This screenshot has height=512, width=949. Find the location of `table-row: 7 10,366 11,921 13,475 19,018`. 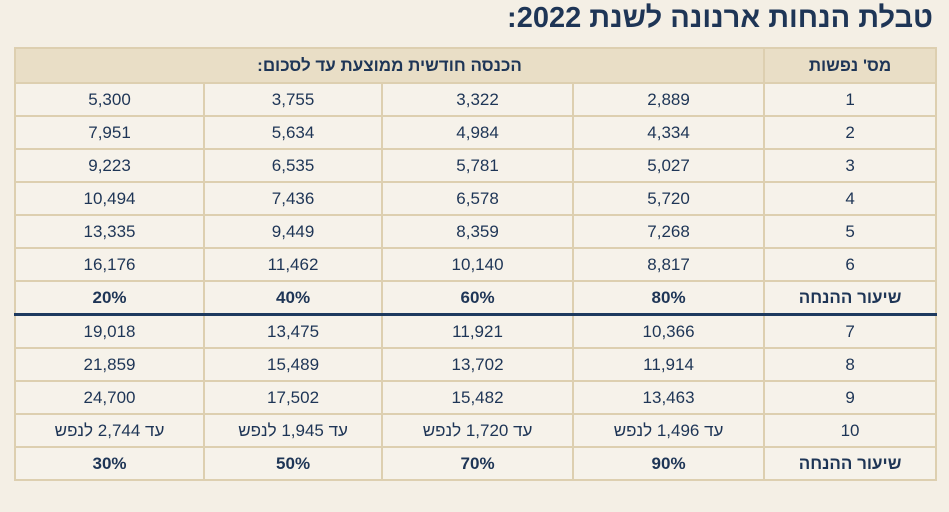

table-row: 7 10,366 11,921 13,475 19,018 is located at coordinates (475, 331).